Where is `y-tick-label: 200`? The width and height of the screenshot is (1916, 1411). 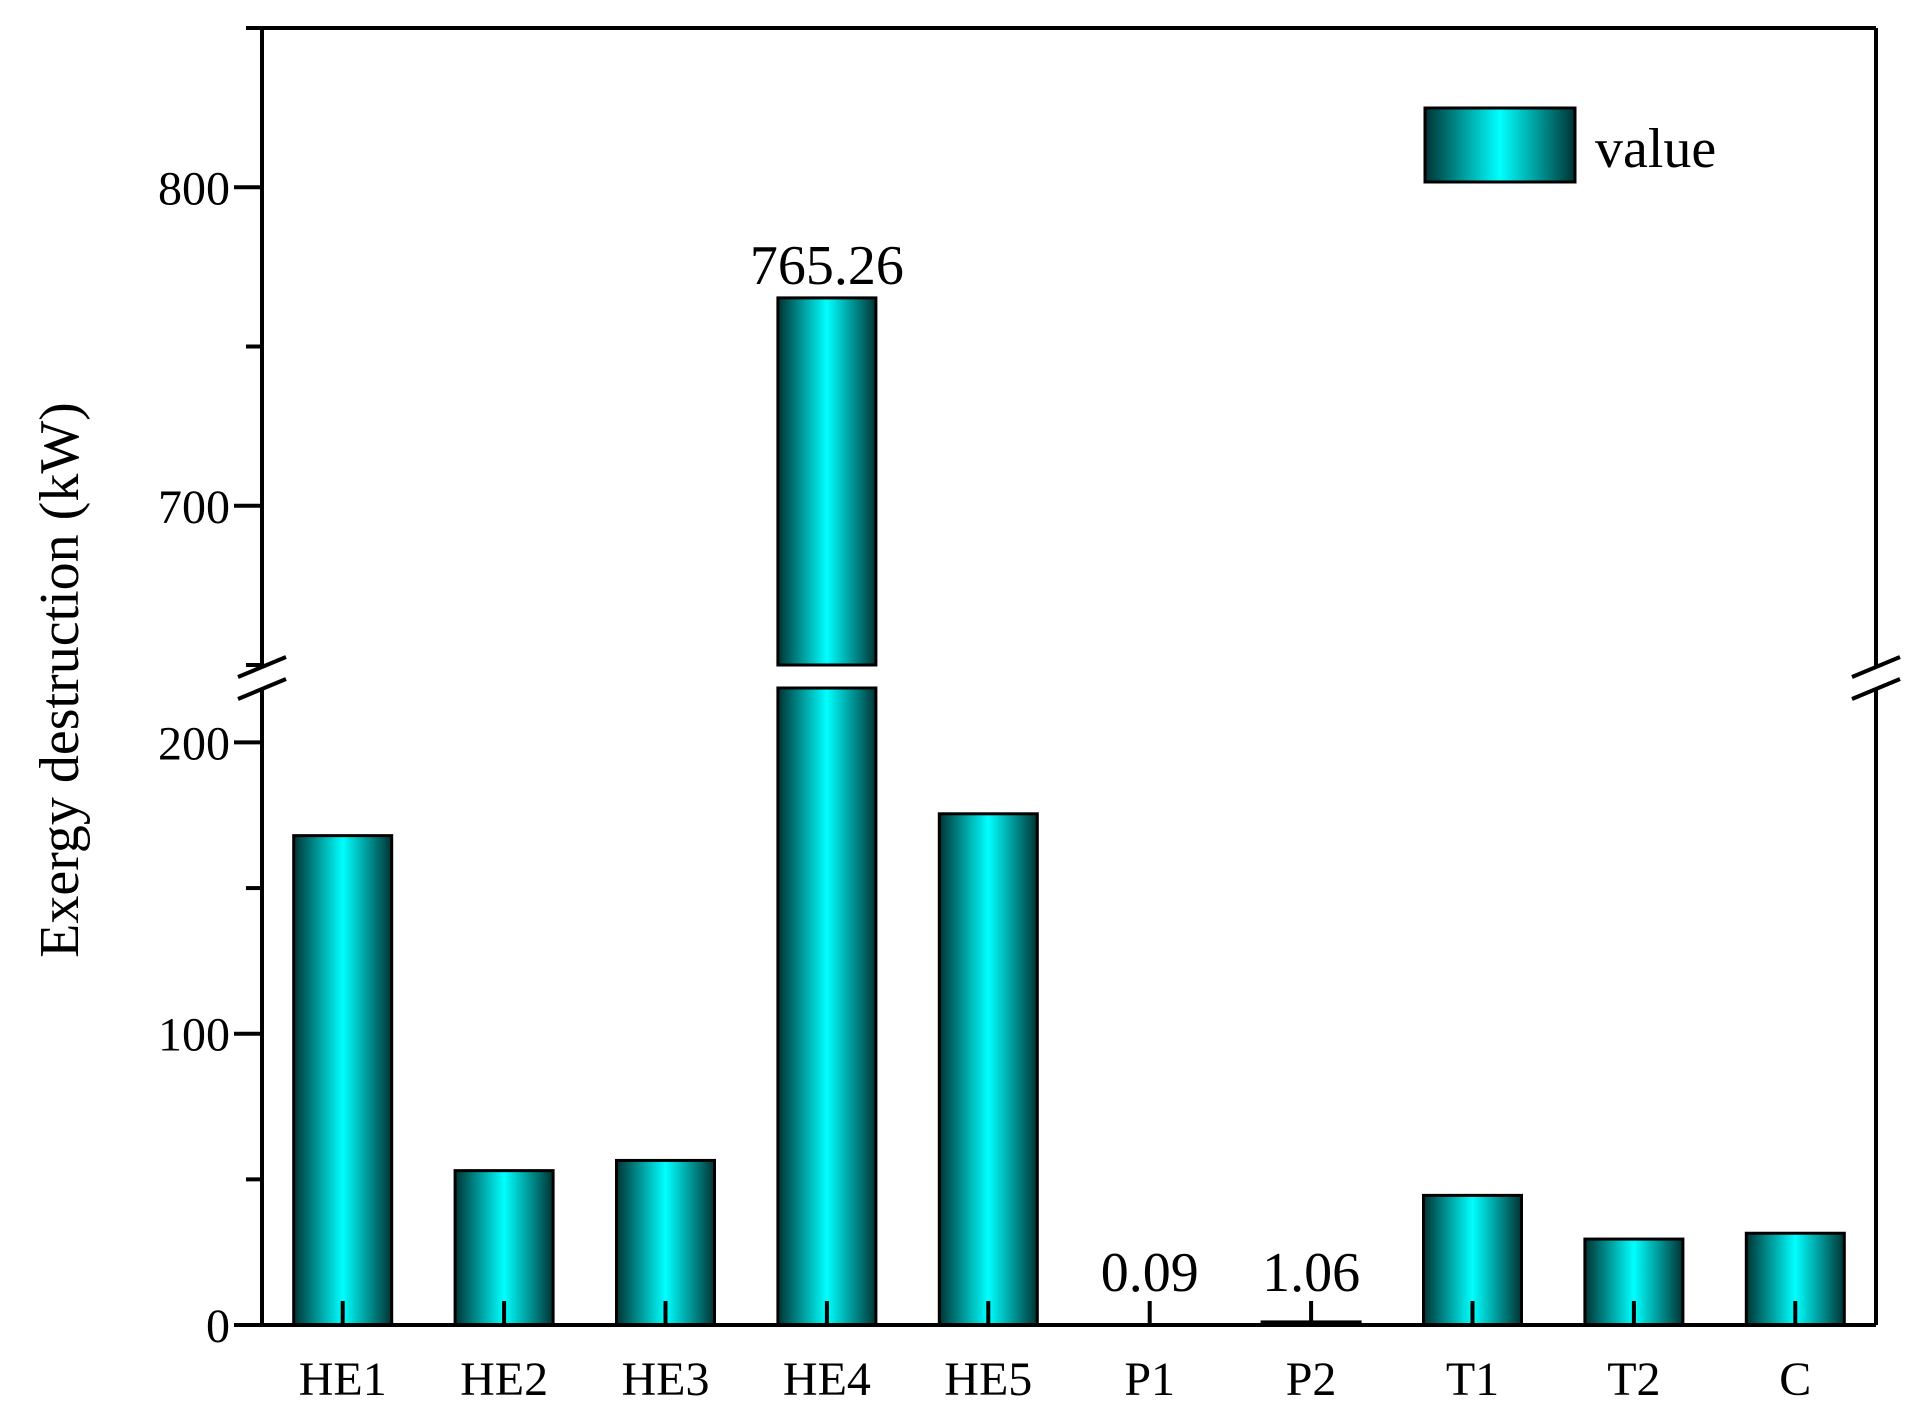 y-tick-label: 200 is located at coordinates (194, 743).